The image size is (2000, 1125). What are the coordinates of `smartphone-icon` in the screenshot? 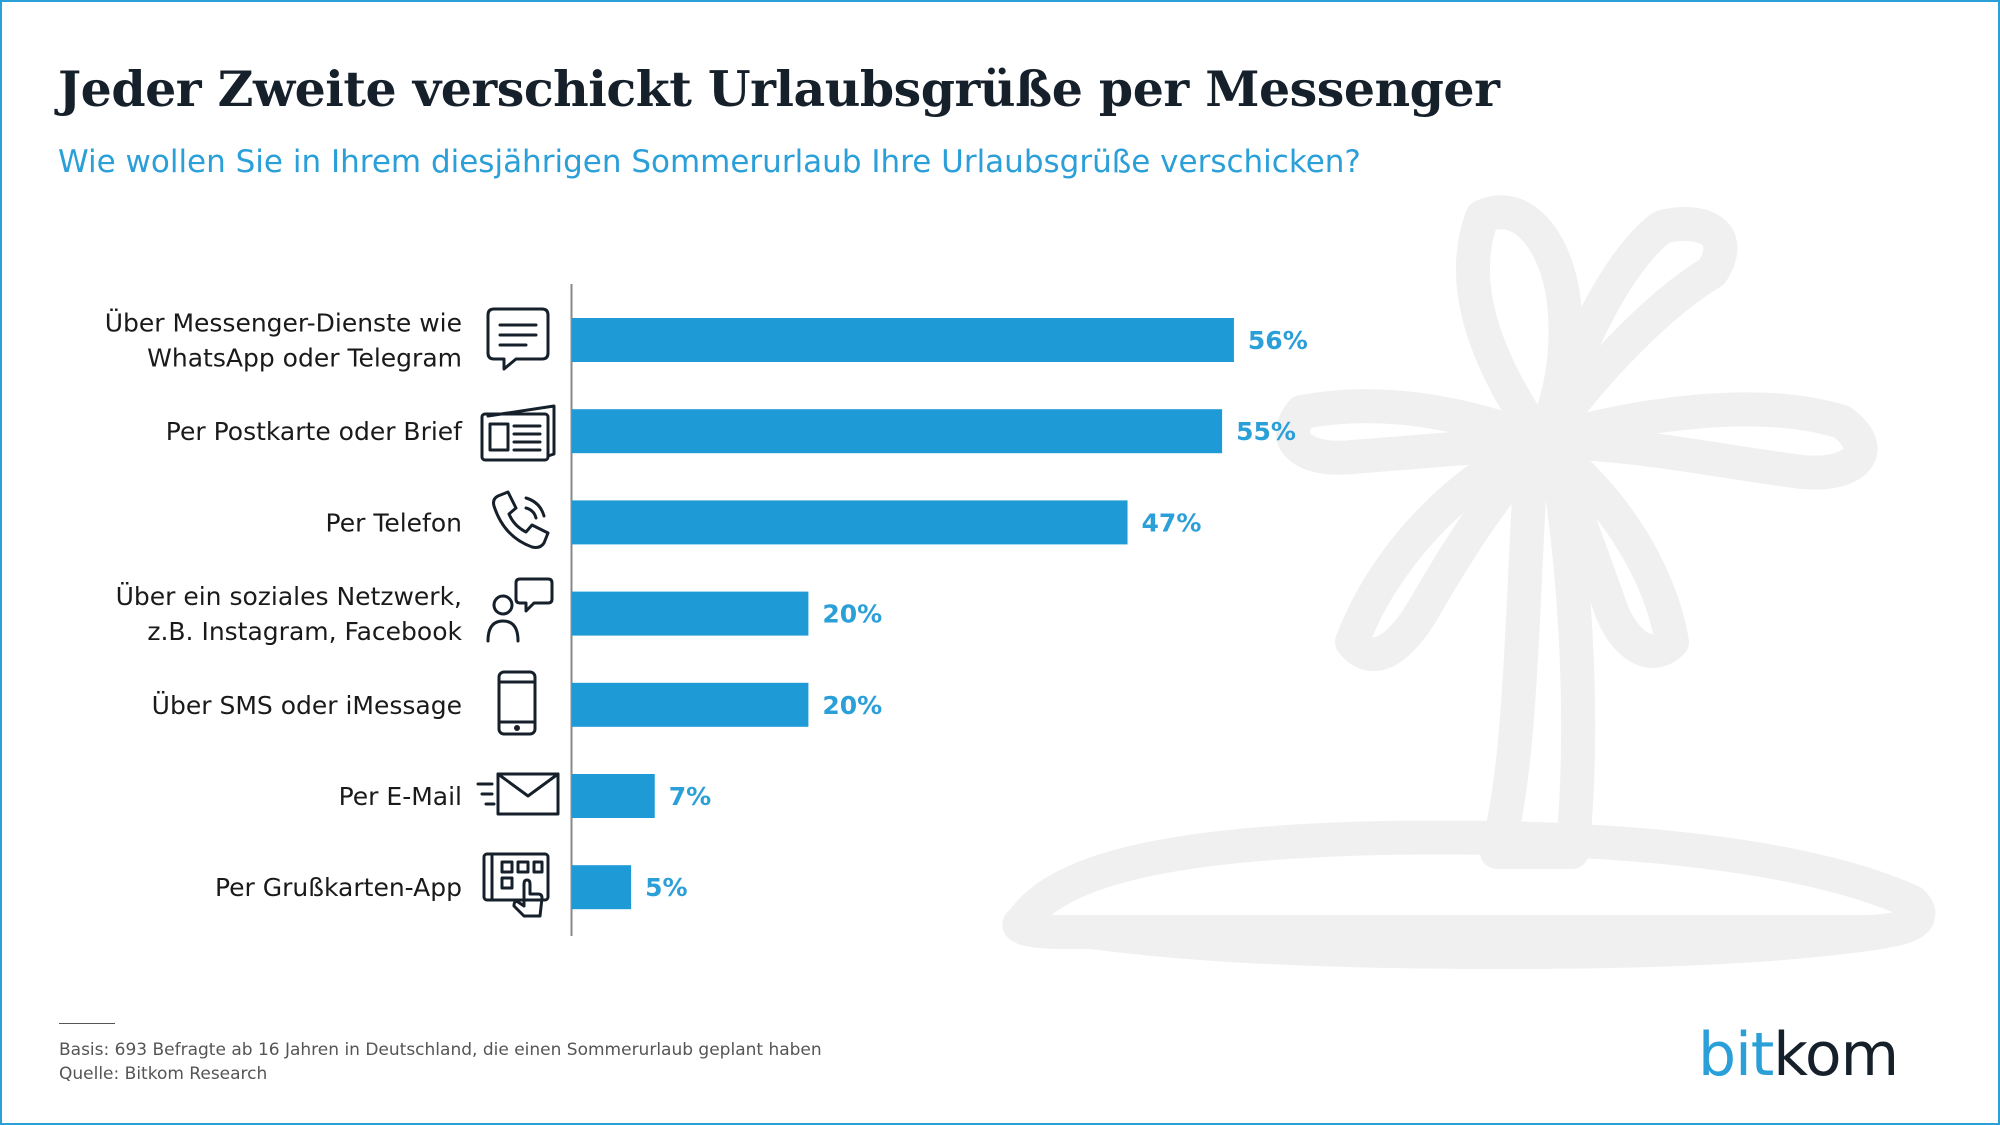 It's located at (517, 703).